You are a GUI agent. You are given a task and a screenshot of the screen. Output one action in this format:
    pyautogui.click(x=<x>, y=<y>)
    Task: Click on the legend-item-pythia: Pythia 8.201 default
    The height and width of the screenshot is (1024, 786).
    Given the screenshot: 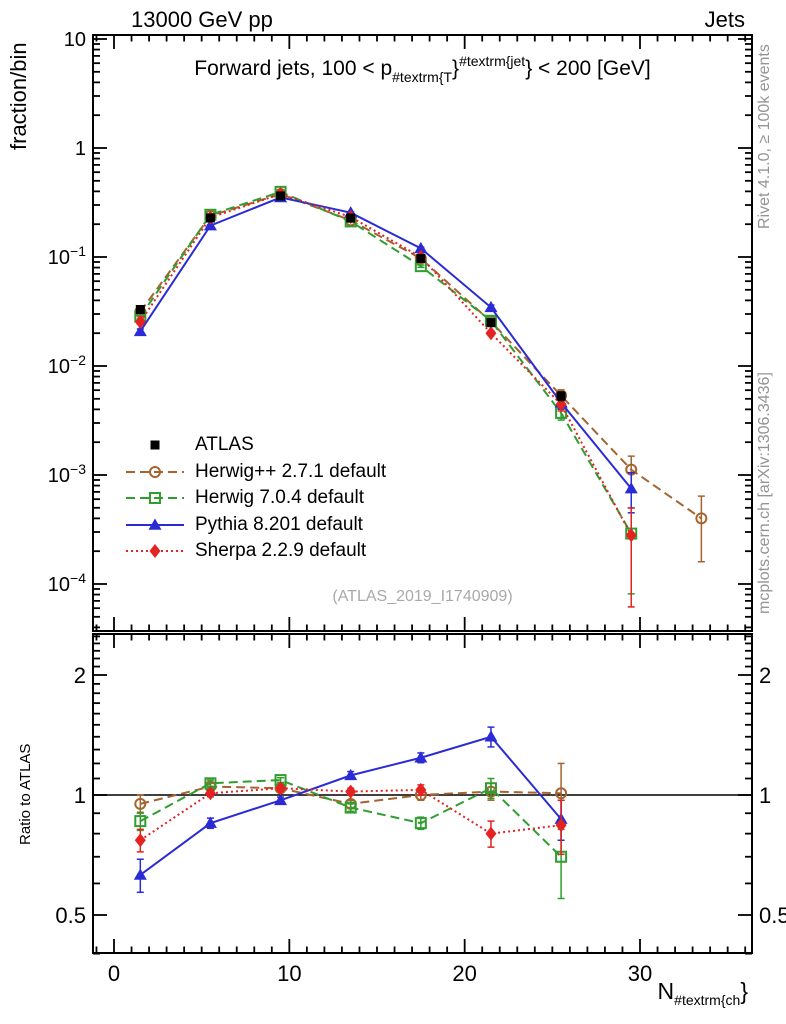 What is the action you would take?
    pyautogui.click(x=255, y=525)
    